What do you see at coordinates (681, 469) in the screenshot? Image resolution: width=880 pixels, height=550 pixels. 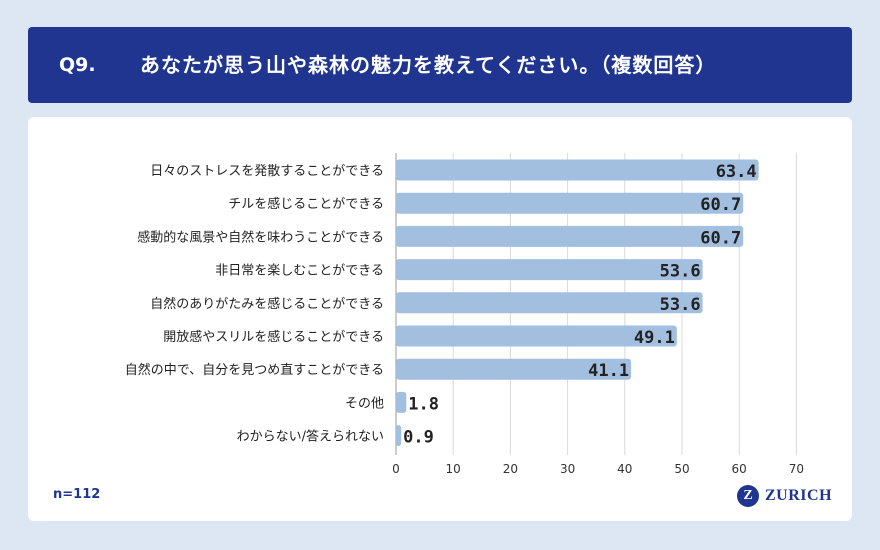 I see `x-tick-label: 50` at bounding box center [681, 469].